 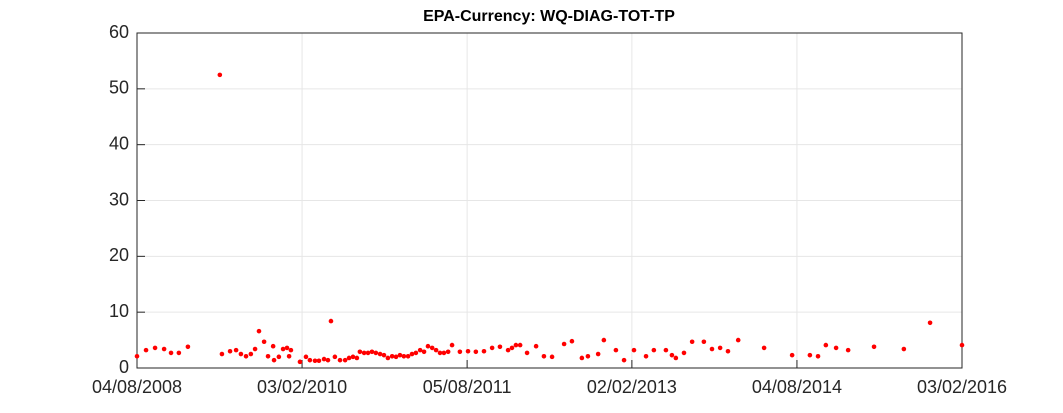 What do you see at coordinates (124, 367) in the screenshot?
I see `y-tick-label: 0` at bounding box center [124, 367].